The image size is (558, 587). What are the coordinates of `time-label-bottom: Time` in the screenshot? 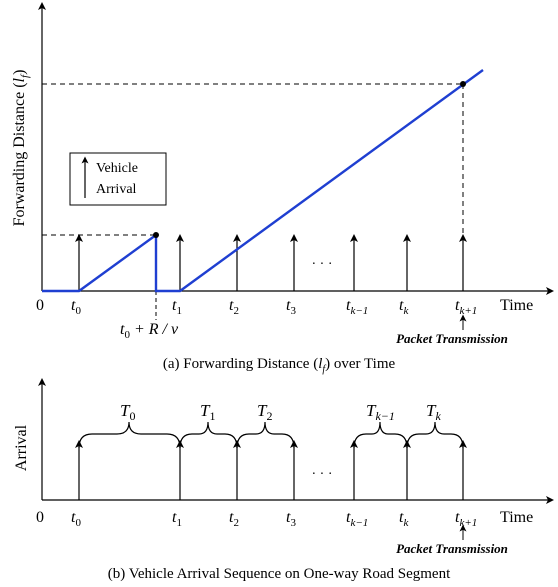 It's located at (516, 517).